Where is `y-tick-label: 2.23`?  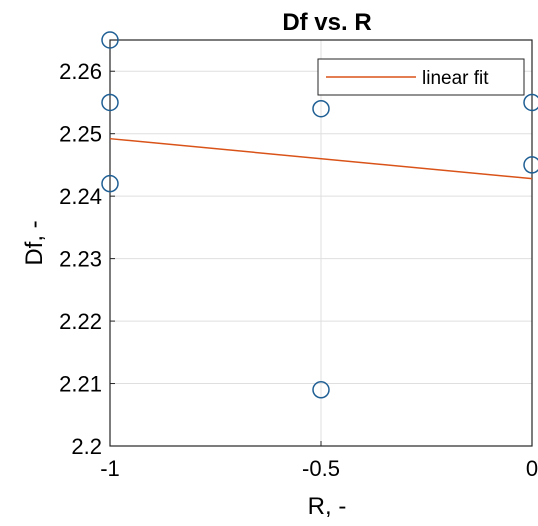
y-tick-label: 2.23 is located at coordinates (80, 259).